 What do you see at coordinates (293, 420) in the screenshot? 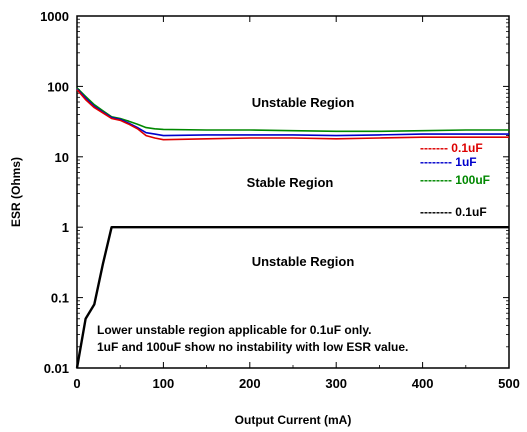
I see `x-axis-title: Output Current (mA)` at bounding box center [293, 420].